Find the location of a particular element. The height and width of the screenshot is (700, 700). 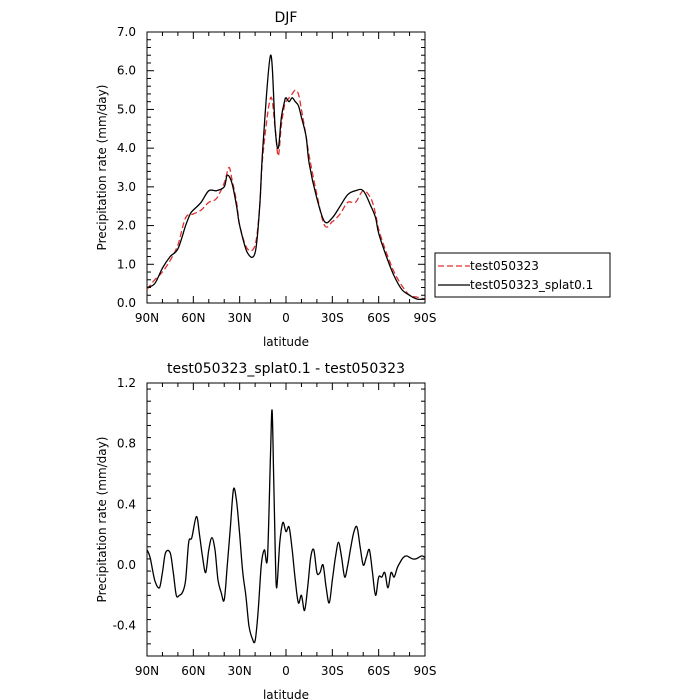

legend: test050323 test050323_splat0.1 is located at coordinates (522, 275).